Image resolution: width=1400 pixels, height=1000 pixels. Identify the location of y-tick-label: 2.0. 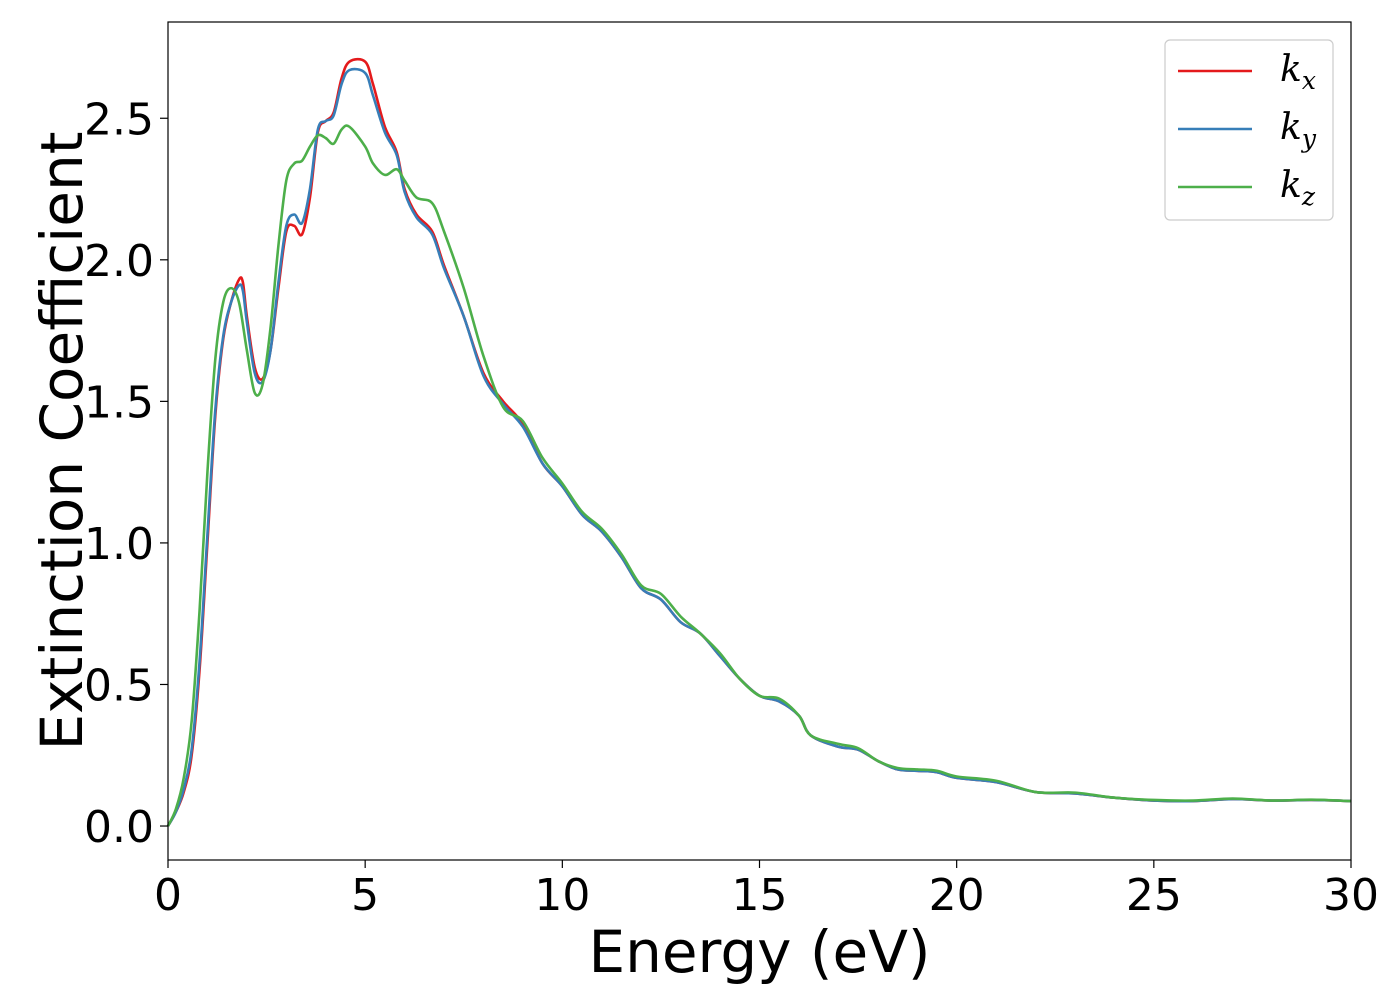
(119, 261).